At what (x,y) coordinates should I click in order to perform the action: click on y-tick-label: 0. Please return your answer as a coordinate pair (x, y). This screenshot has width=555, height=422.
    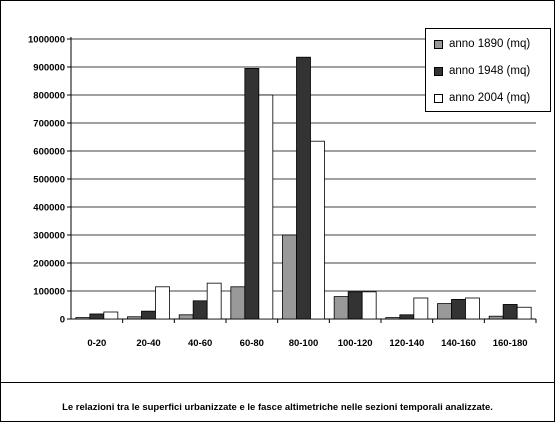
    Looking at the image, I should click on (62, 320).